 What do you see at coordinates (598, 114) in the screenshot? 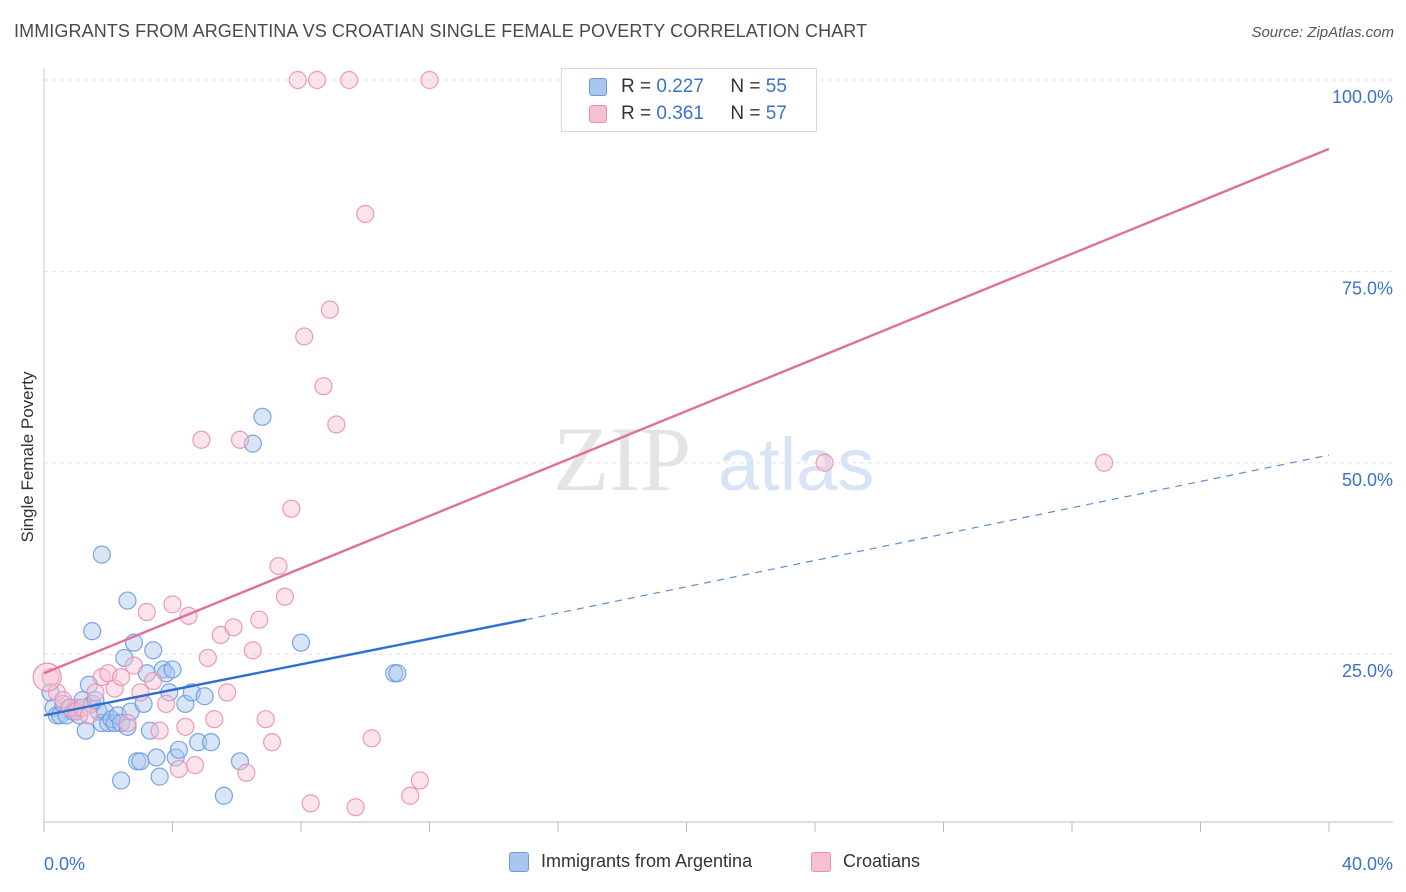
I see `legend-swatch-croatians` at bounding box center [598, 114].